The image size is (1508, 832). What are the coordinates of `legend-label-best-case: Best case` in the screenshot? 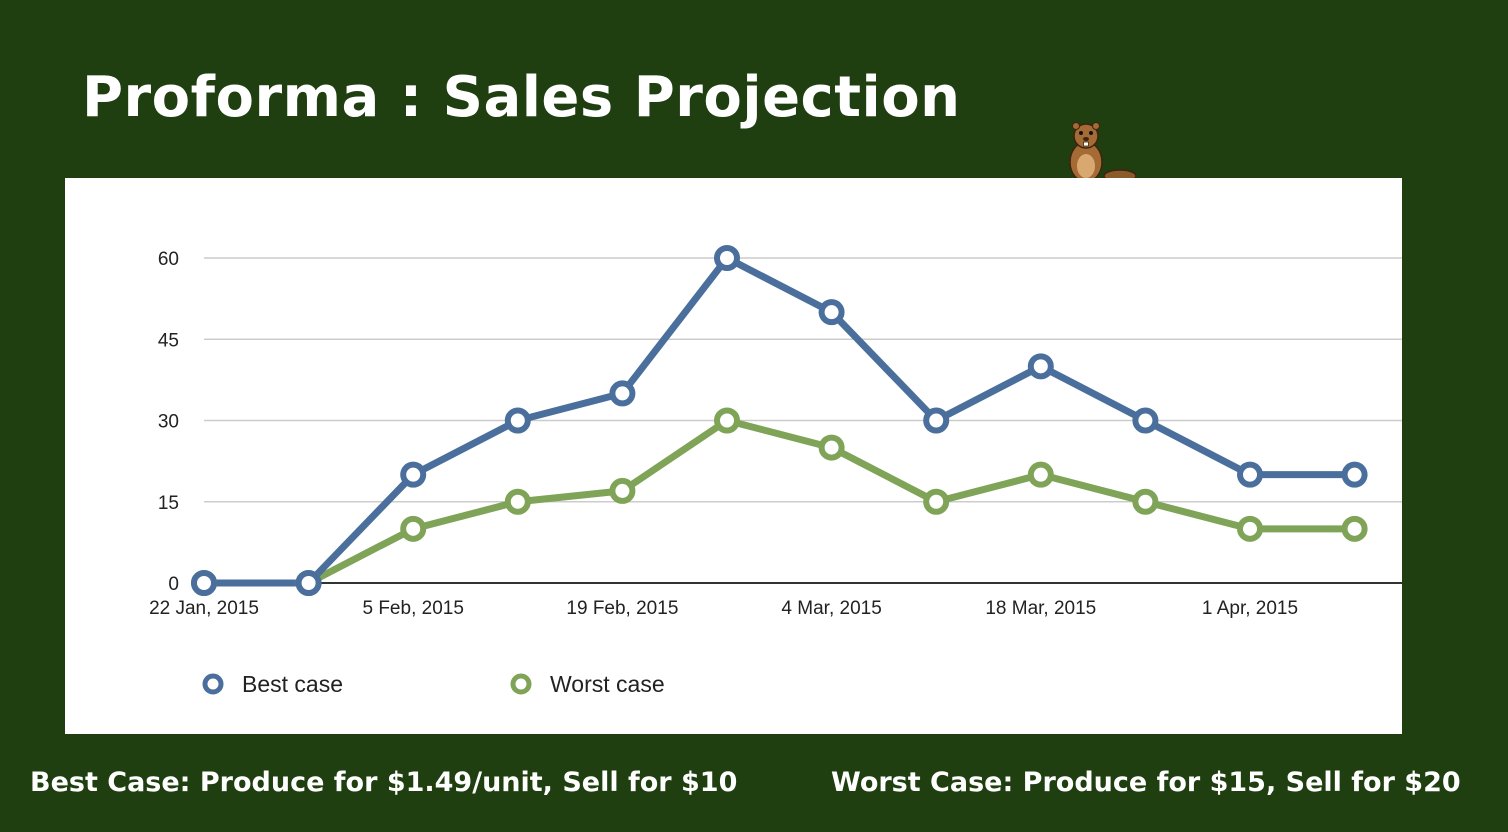 It's located at (292, 684).